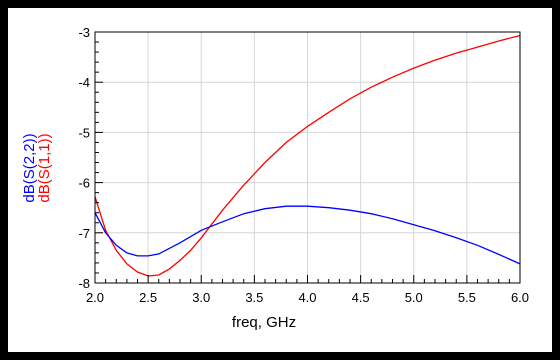 Image resolution: width=560 pixels, height=360 pixels. What do you see at coordinates (307, 297) in the screenshot?
I see `x-tick-label: 4.0` at bounding box center [307, 297].